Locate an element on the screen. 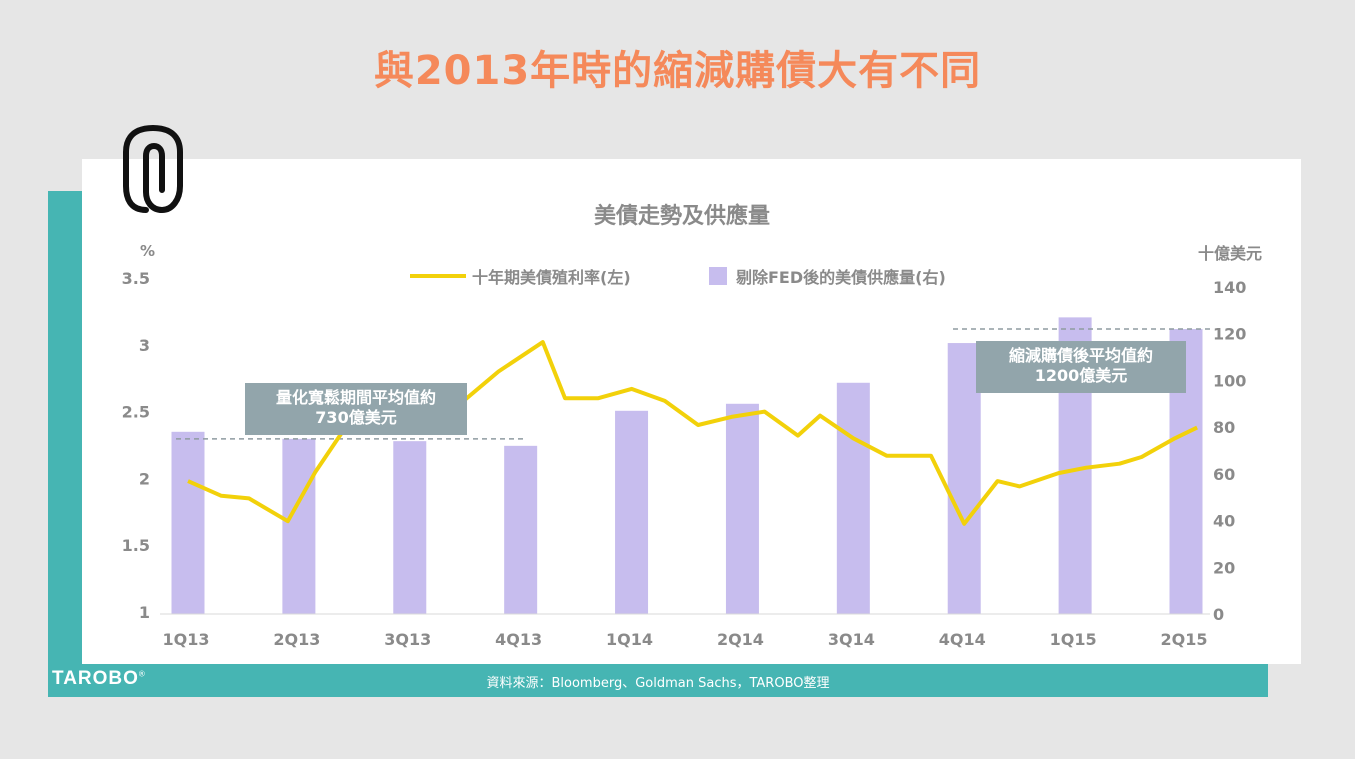 The width and height of the screenshot is (1355, 759). brand-logo: TAROBO® is located at coordinates (99, 679).